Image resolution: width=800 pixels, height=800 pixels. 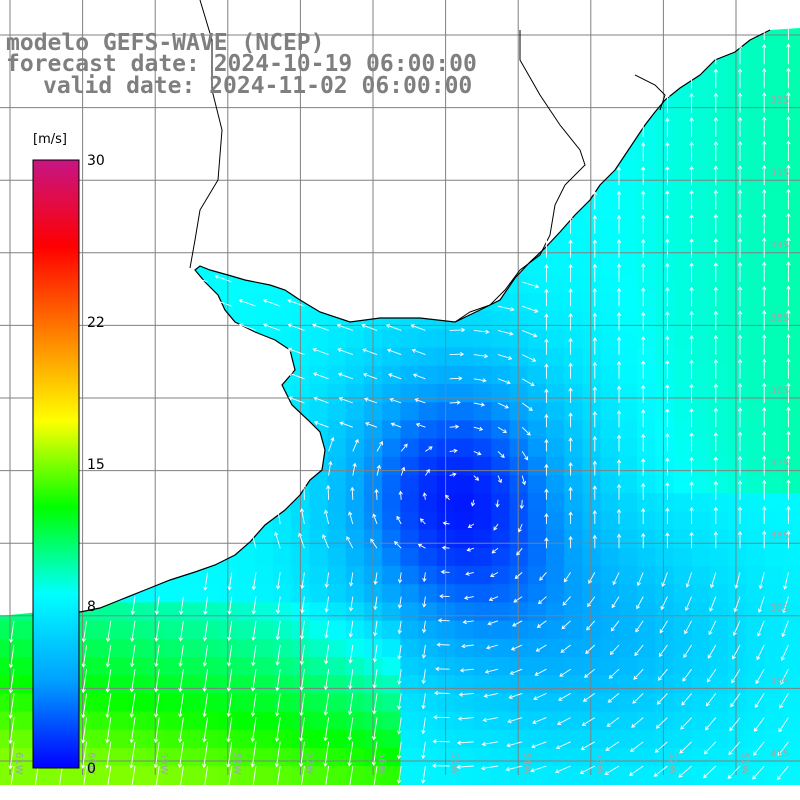 What do you see at coordinates (779, 536) in the screenshot?
I see `lat-label: 38S` at bounding box center [779, 536].